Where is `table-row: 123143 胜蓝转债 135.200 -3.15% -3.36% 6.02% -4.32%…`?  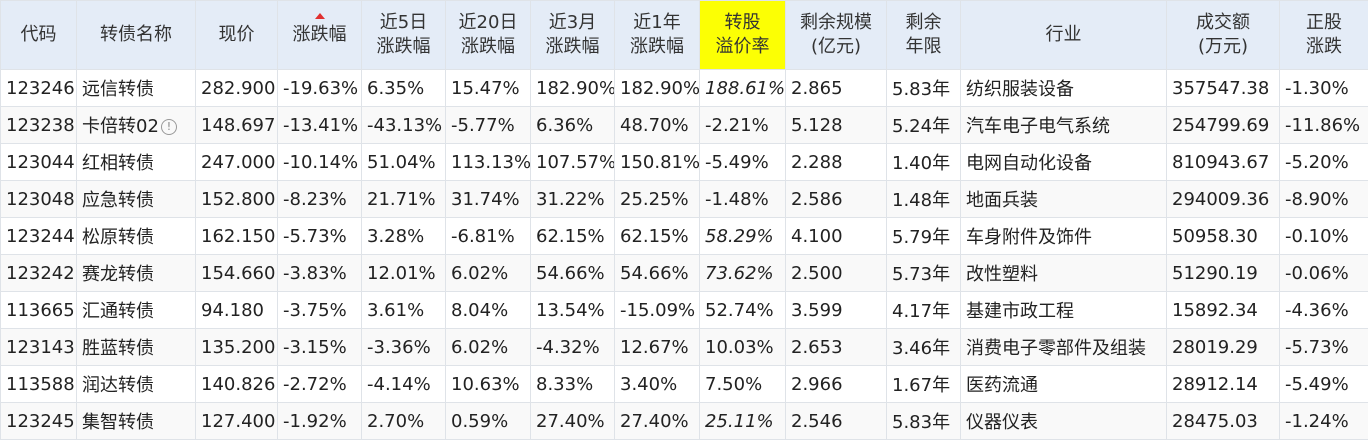 table-row: 123143 胜蓝转债 135.200 -3.15% -3.36% 6.02% -4.32%… is located at coordinates (684, 347).